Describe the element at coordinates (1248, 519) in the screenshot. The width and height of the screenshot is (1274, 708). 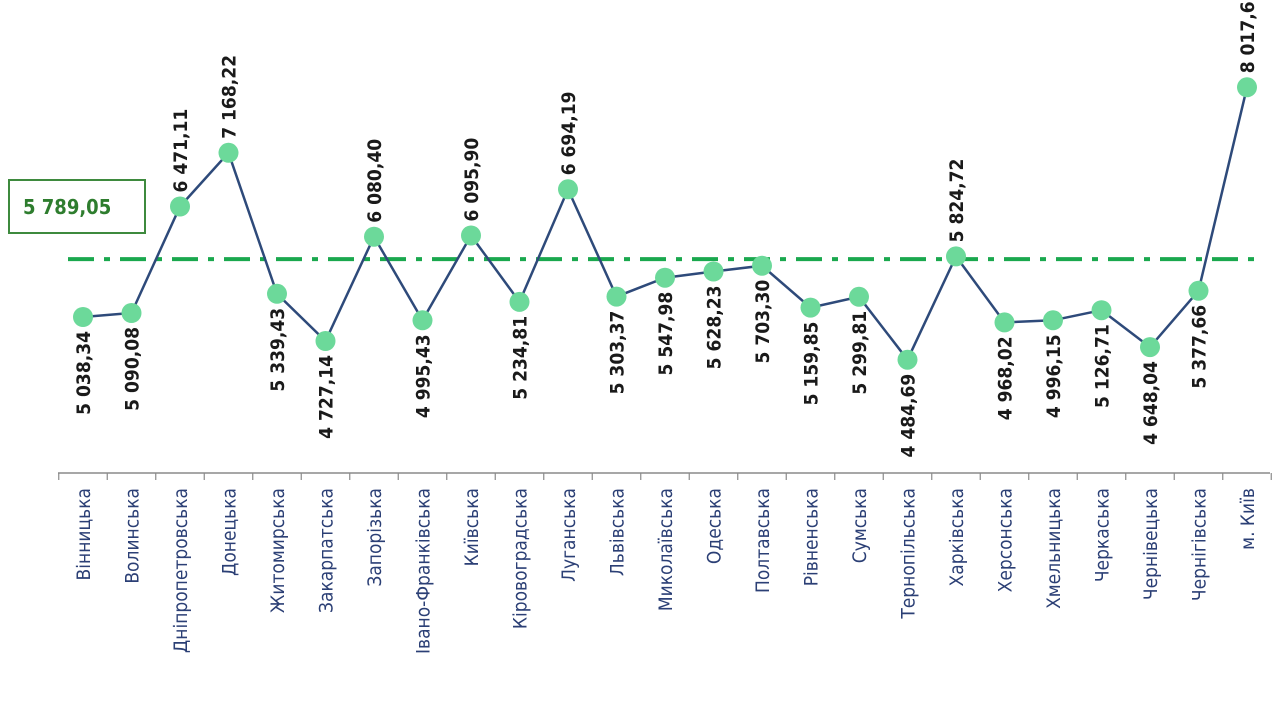
I see `category-label: м. Київ` at that location.